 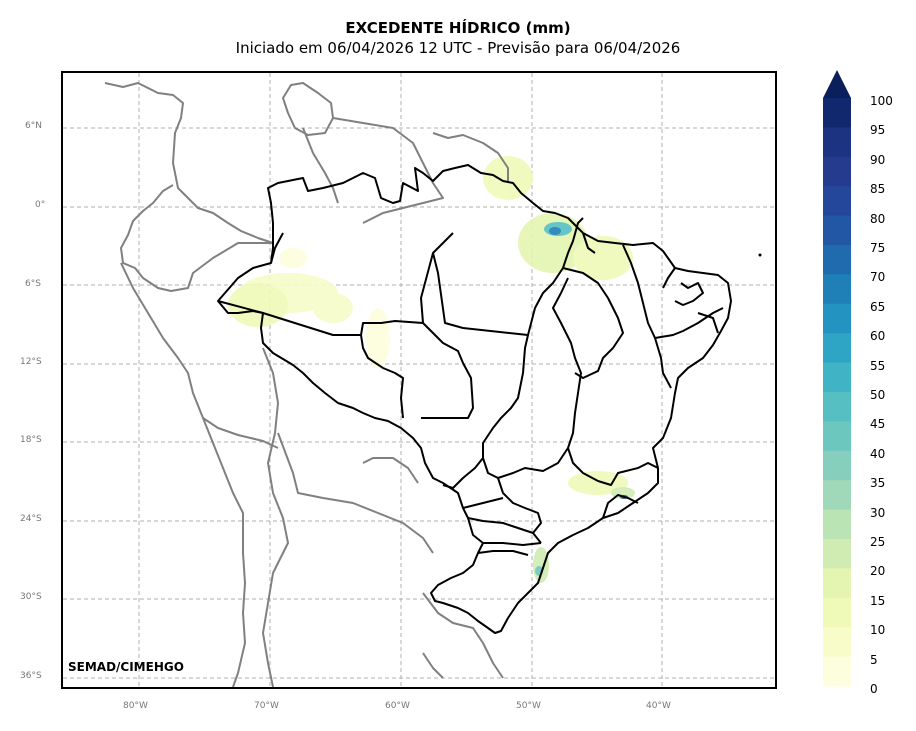 What do you see at coordinates (878, 189) in the screenshot?
I see `colorbar-label: 85` at bounding box center [878, 189].